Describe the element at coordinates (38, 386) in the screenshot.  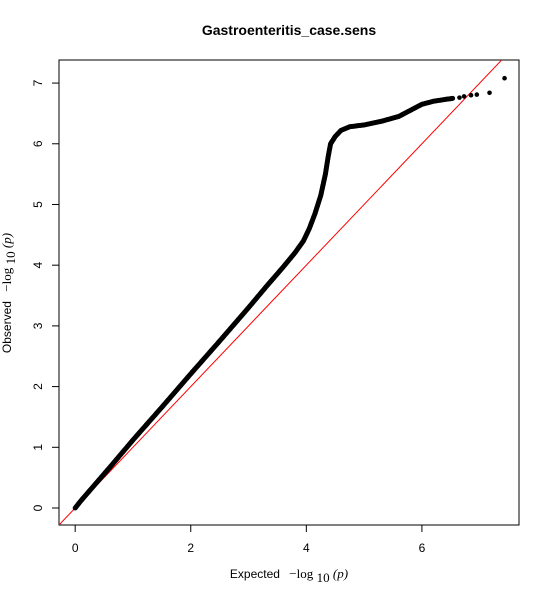
I see `y-tick-label: 2` at that location.